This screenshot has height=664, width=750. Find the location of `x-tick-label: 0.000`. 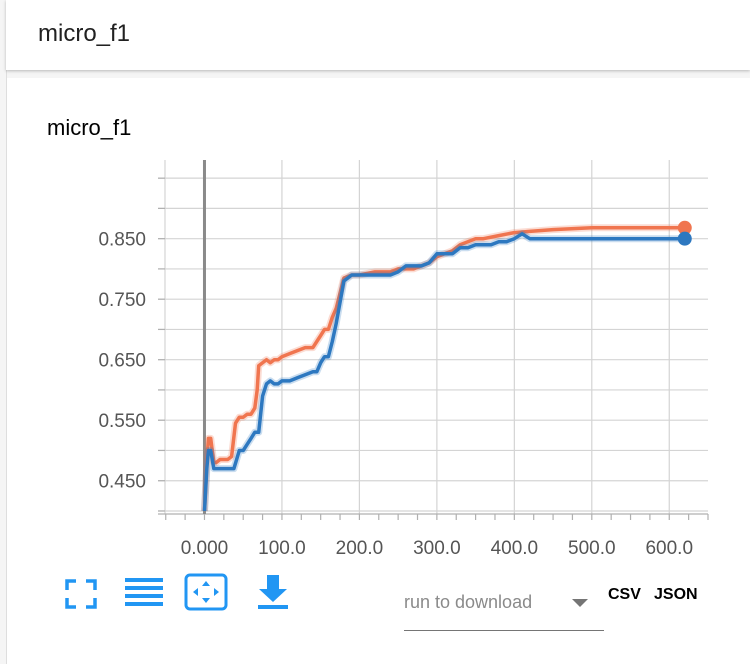

x-tick-label: 0.000 is located at coordinates (205, 548).